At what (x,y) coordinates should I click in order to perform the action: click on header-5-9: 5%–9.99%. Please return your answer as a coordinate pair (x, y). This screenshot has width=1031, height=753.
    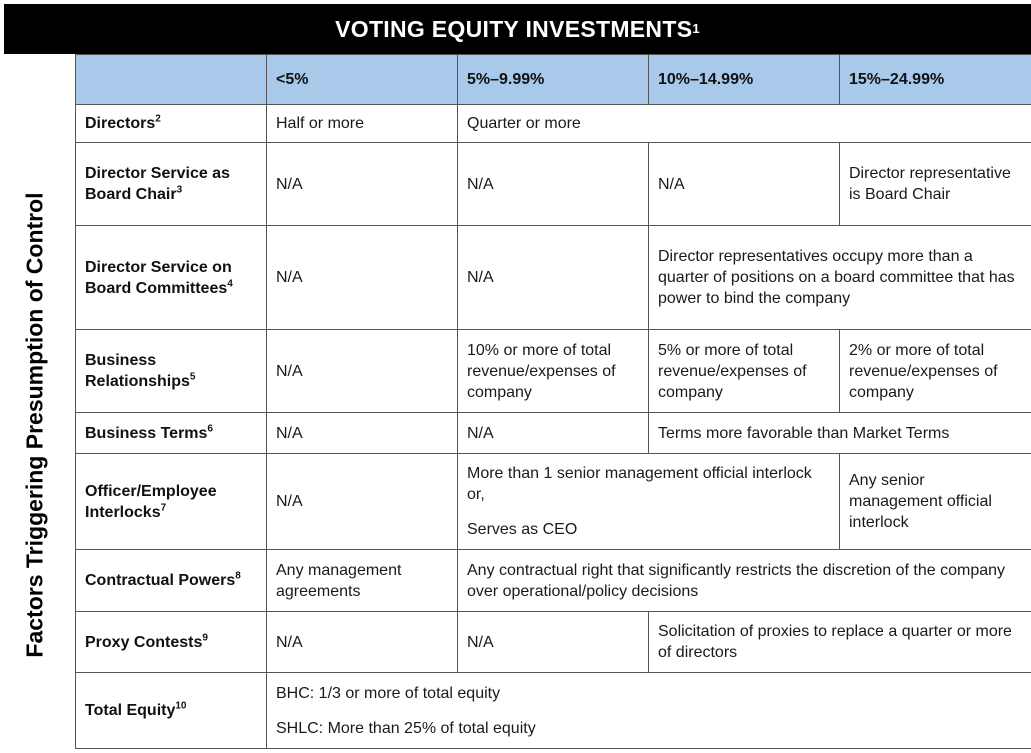
    Looking at the image, I should click on (553, 79).